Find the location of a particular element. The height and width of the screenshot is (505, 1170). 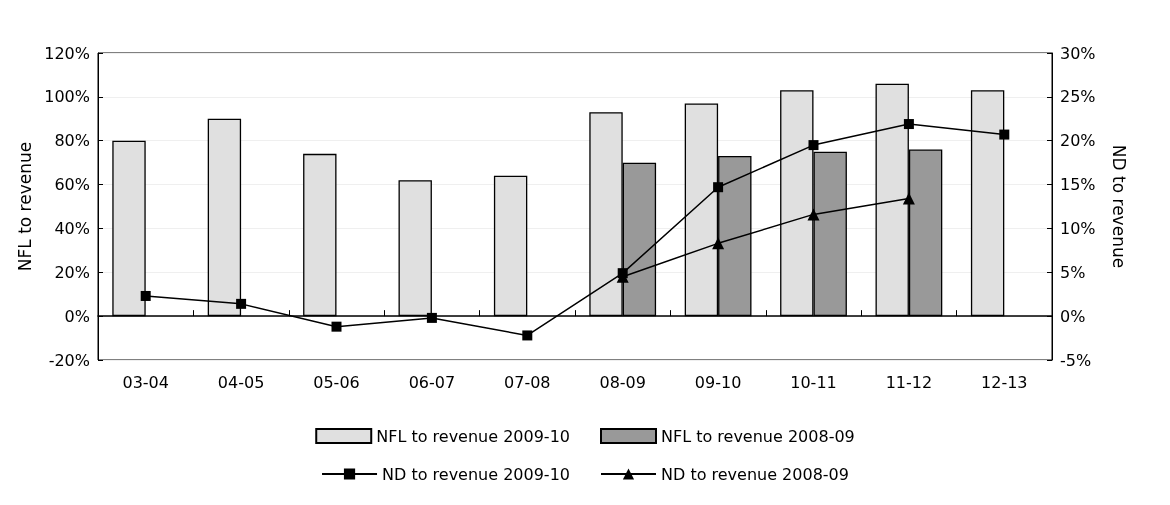

legend-label: NFL to revenue 2009-10 is located at coordinates (473, 436).